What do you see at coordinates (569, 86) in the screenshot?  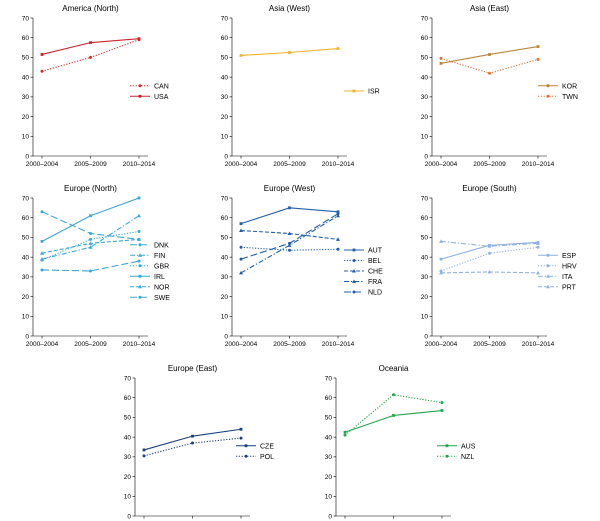 I see `legend-label: KOR` at bounding box center [569, 86].